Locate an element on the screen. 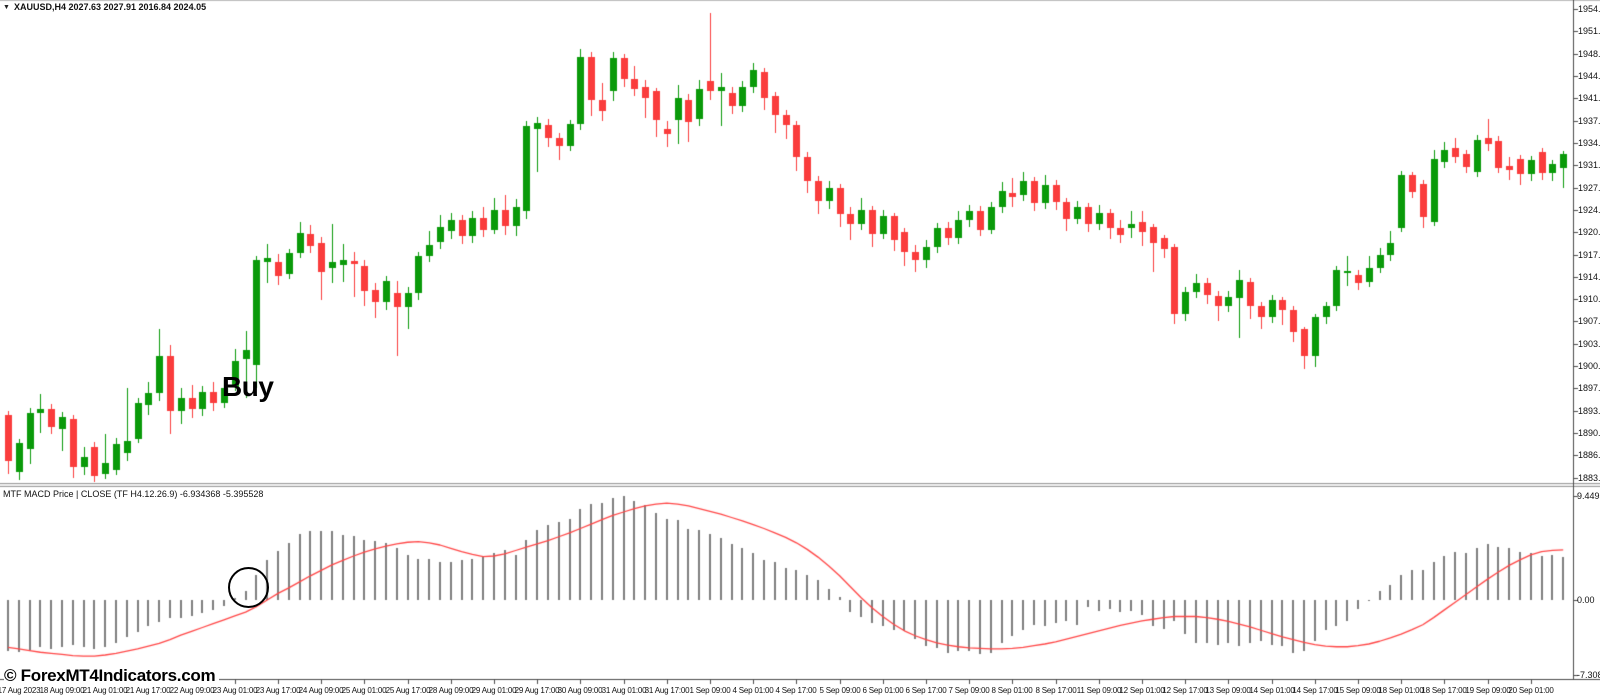 This screenshot has height=699, width=1600. time-axis-label: 25 Aug 01:00 is located at coordinates (364, 690).